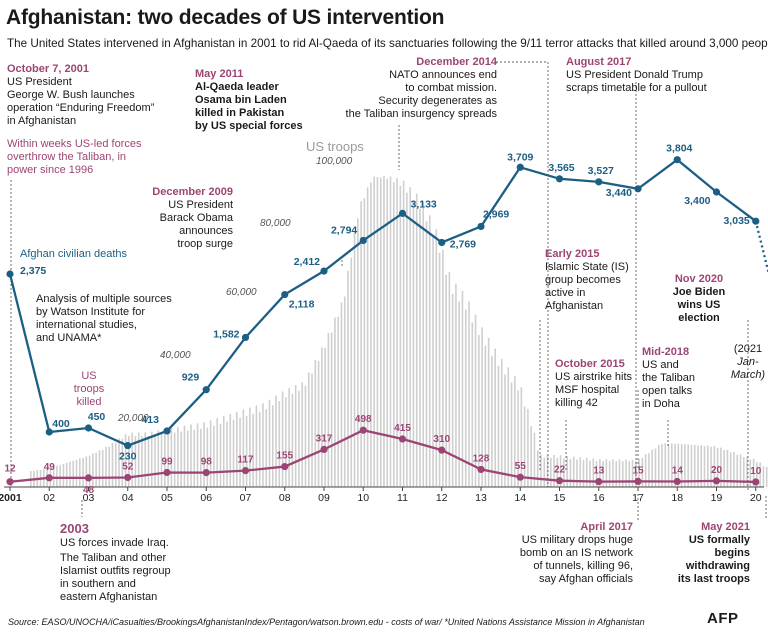  Describe the element at coordinates (638, 470) in the screenshot. I see `us-killed-data-label: 15` at that location.